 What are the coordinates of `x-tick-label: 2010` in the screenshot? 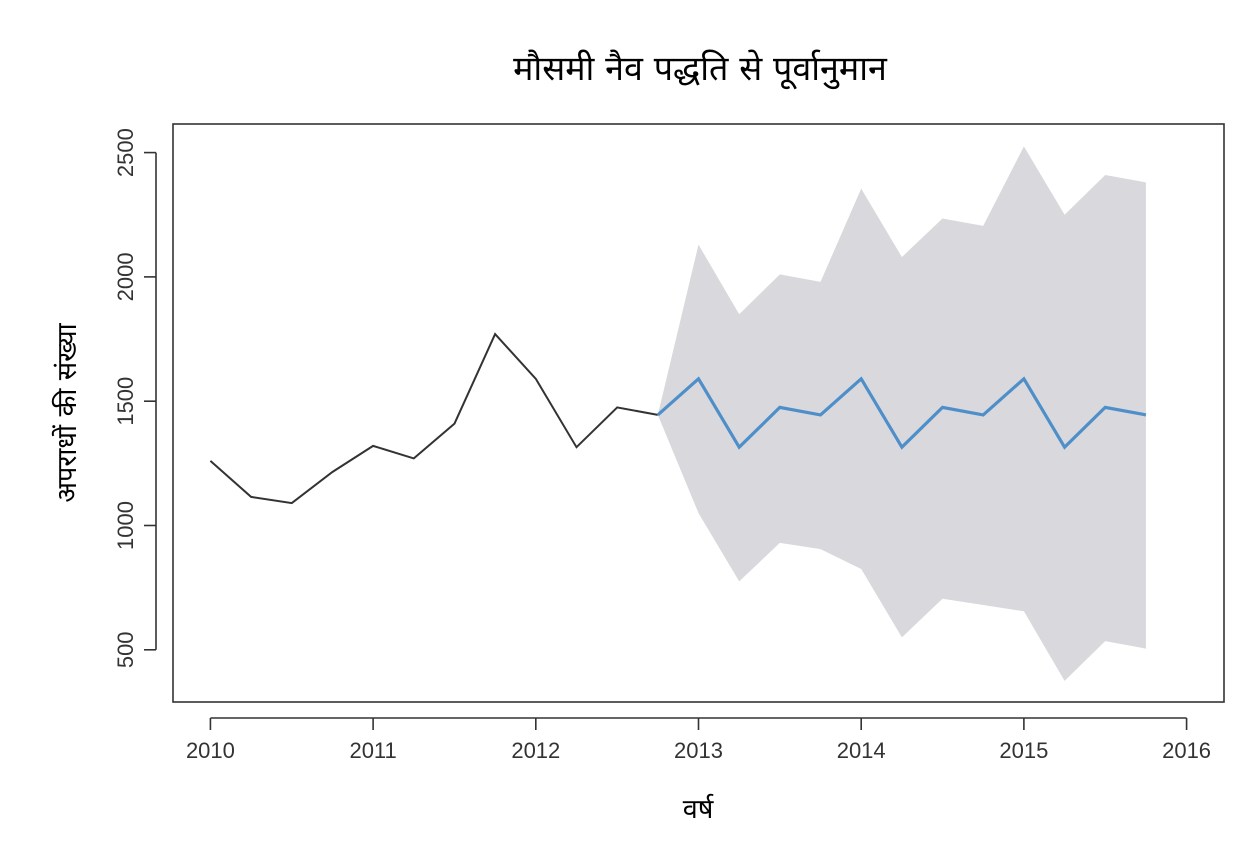 It's located at (210, 750).